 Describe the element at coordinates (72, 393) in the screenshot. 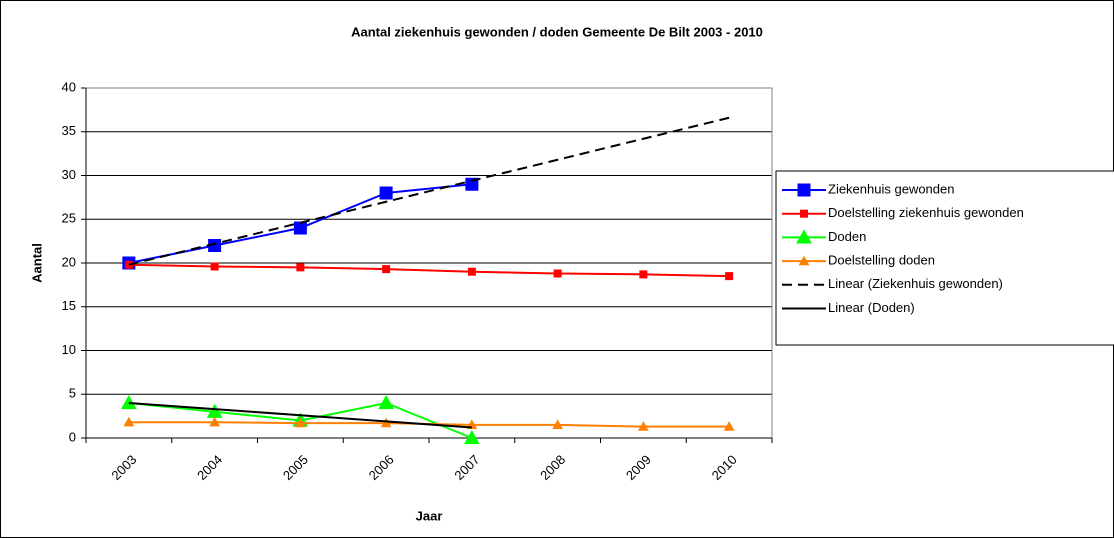

I see `y-tick-label: 5` at that location.